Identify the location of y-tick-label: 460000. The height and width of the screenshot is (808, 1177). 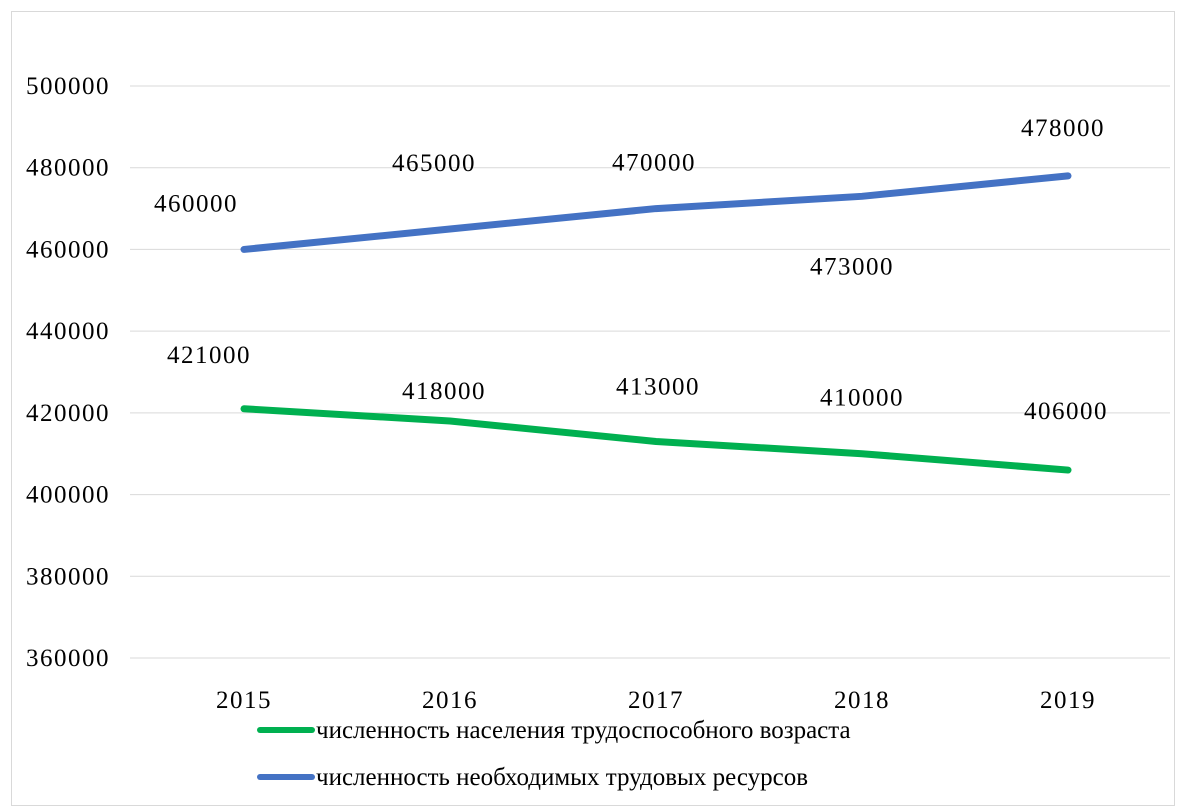
(68, 249).